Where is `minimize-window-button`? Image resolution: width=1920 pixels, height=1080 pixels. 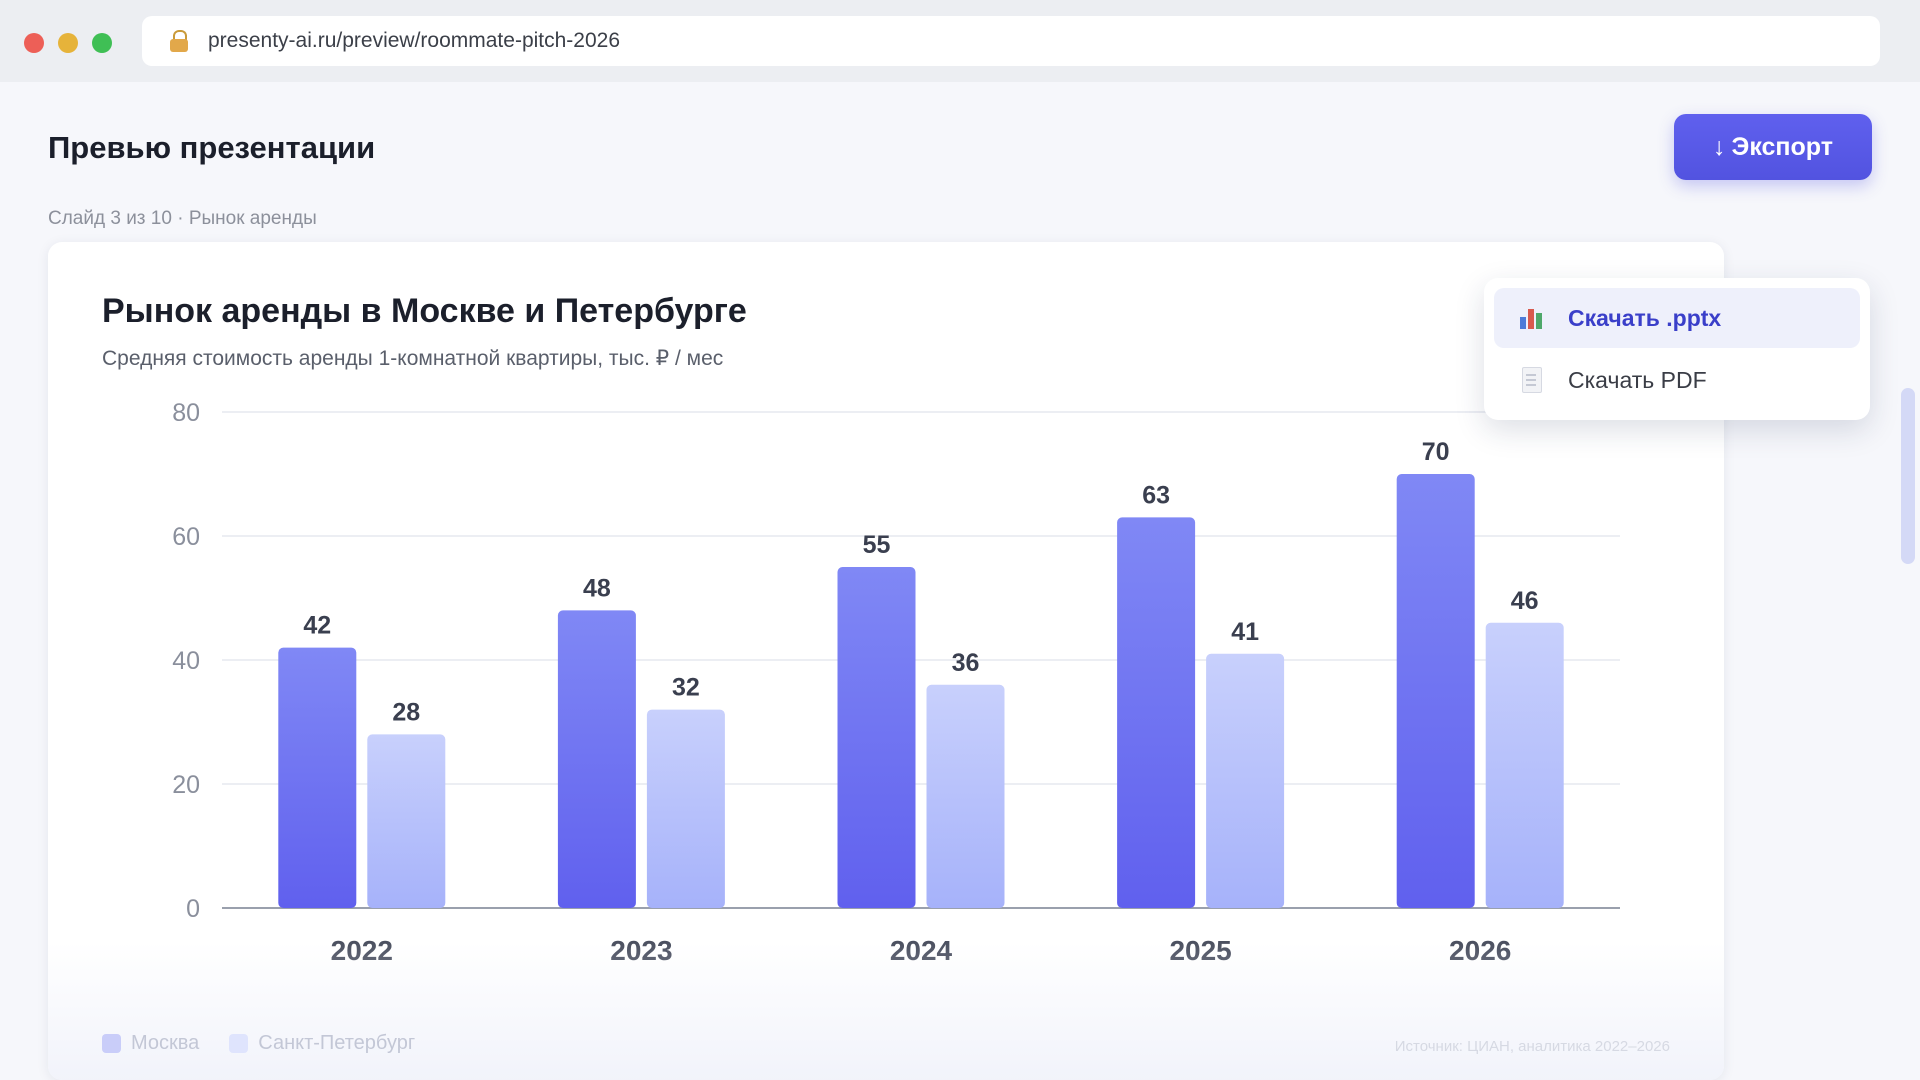
minimize-window-button is located at coordinates (68, 43).